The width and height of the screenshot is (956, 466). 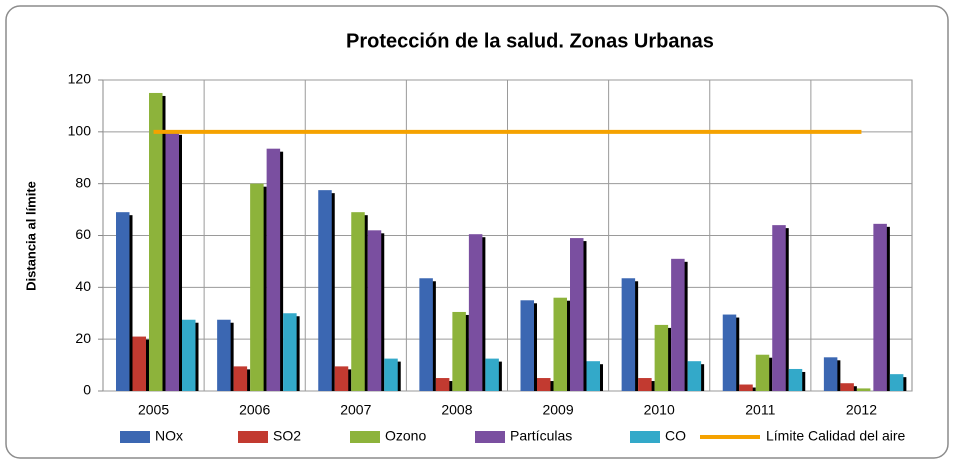 What do you see at coordinates (557, 410) in the screenshot?
I see `x-tick-label: 2009` at bounding box center [557, 410].